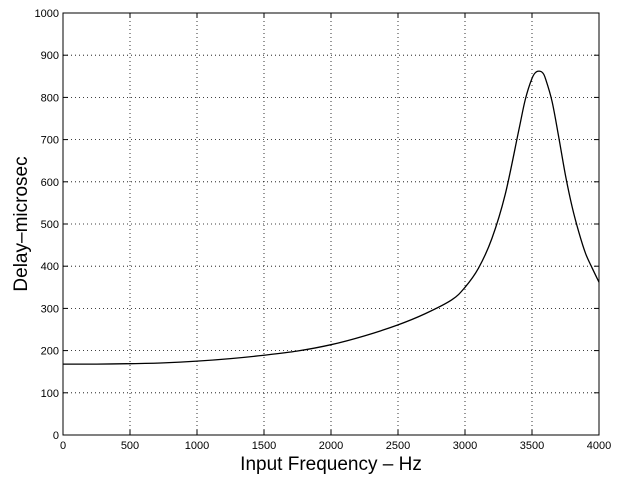 The width and height of the screenshot is (619, 477). Describe the element at coordinates (264, 446) in the screenshot. I see `x-tick-label: 1500` at that location.